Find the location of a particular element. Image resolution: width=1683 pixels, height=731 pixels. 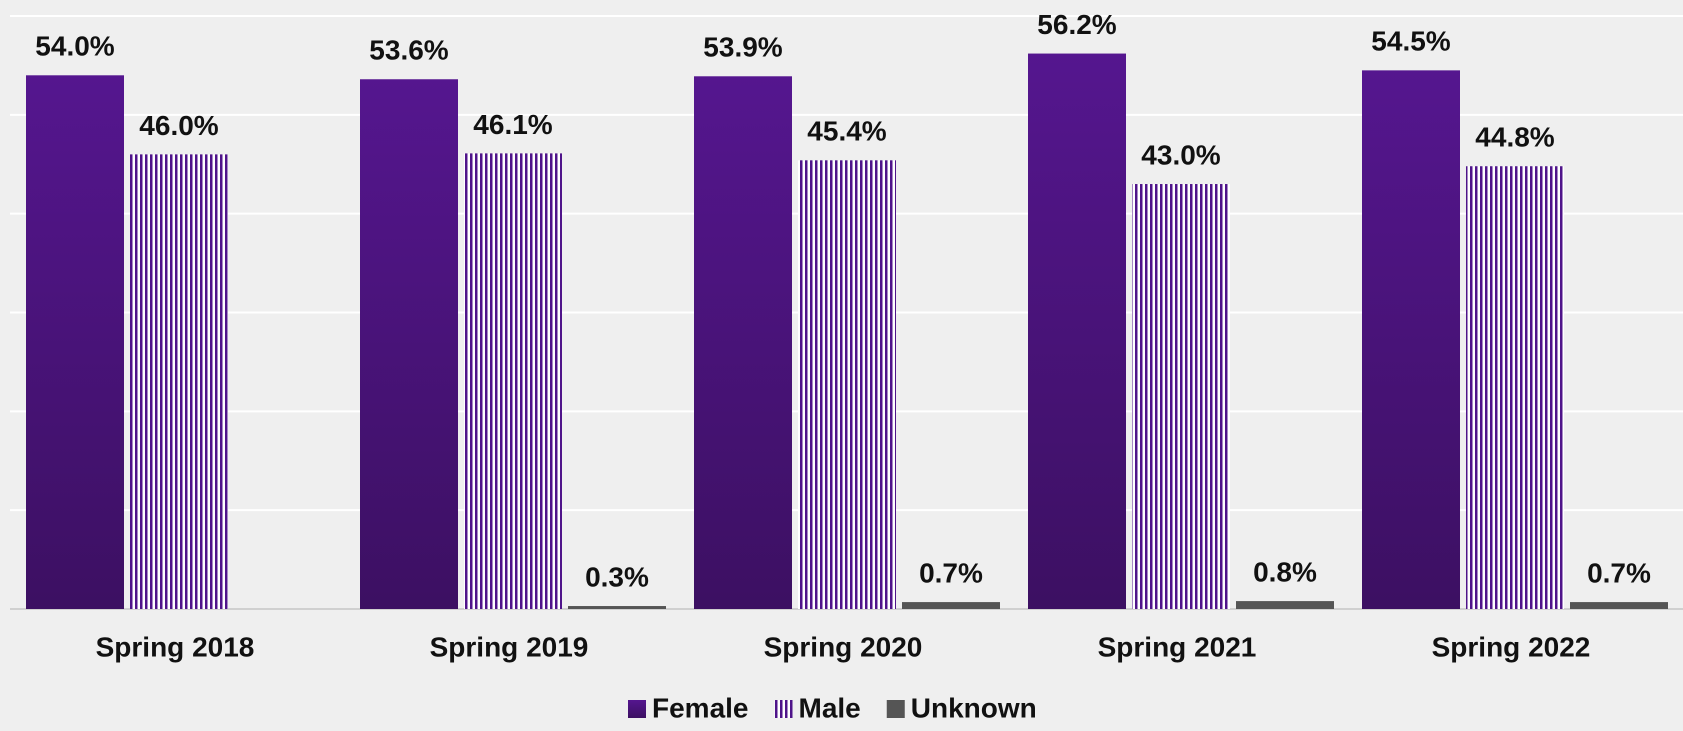

value-label: 56.2% is located at coordinates (1076, 24).